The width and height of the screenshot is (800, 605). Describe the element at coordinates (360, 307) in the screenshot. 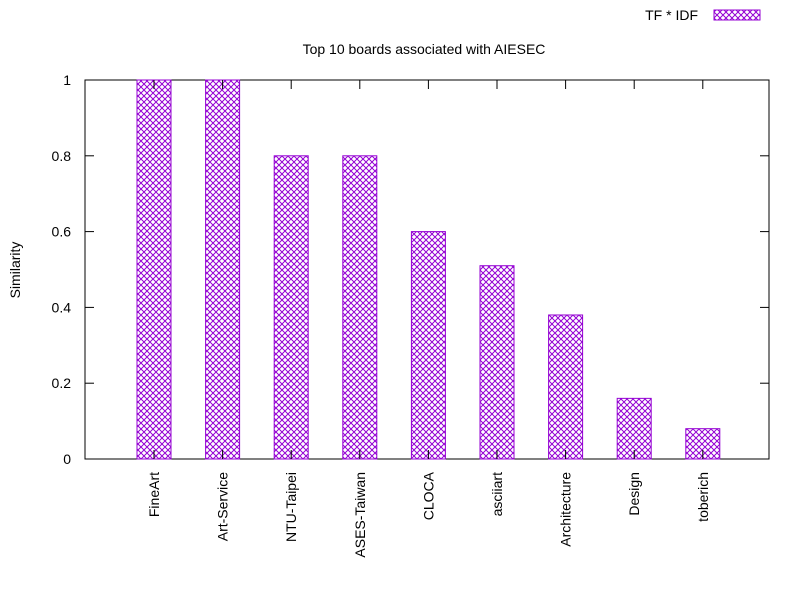

I see `bar-ases-taiwan` at that location.